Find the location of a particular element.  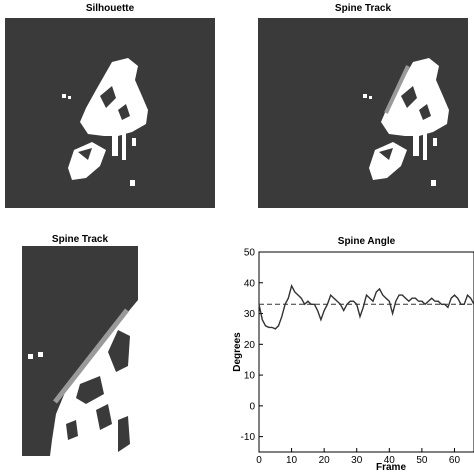

y-axis-ticks: -10 0 10 20 30 40 50 is located at coordinates (252, 345).